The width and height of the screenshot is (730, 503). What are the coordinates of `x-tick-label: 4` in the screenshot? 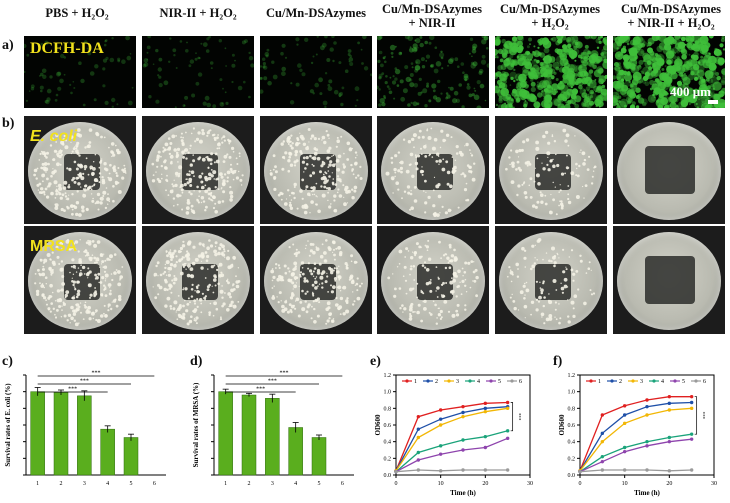 It's located at (295, 484).